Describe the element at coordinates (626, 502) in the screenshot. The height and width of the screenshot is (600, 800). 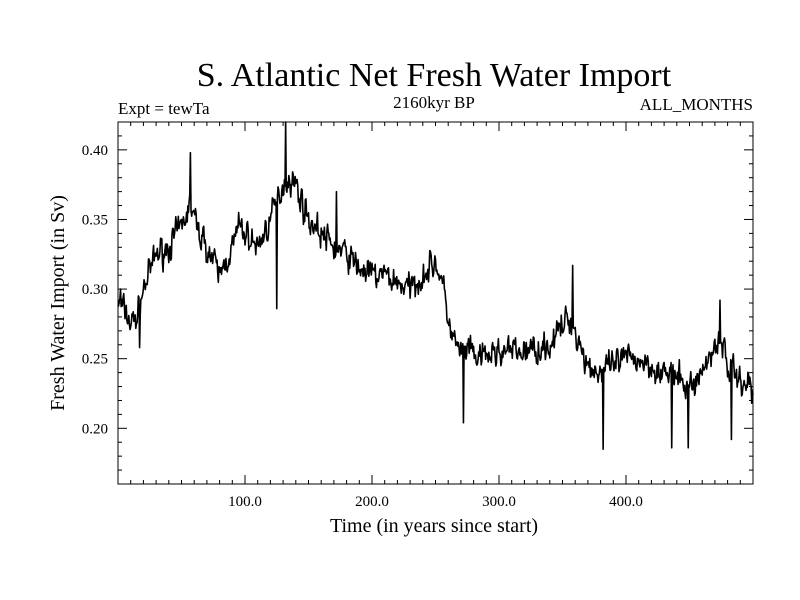
I see `x-tick-label: 400.0` at that location.